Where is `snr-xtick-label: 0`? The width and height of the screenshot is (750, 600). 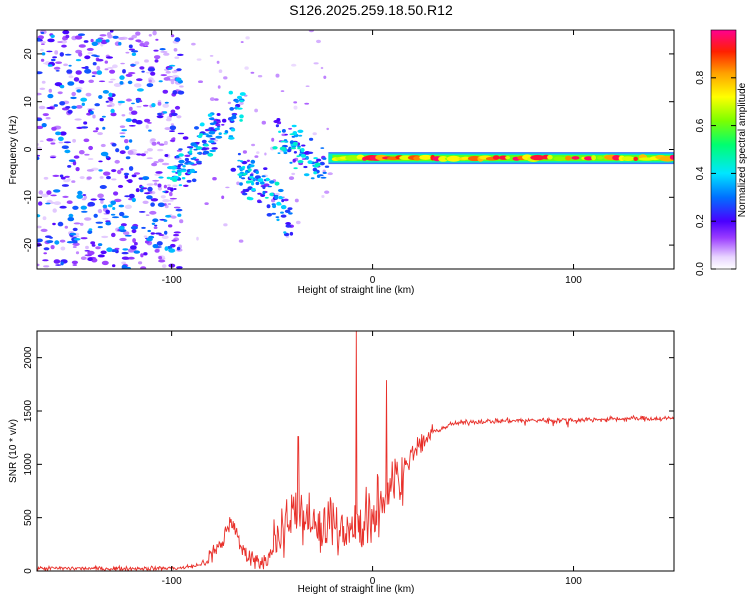
snr-xtick-label: 0 is located at coordinates (373, 581).